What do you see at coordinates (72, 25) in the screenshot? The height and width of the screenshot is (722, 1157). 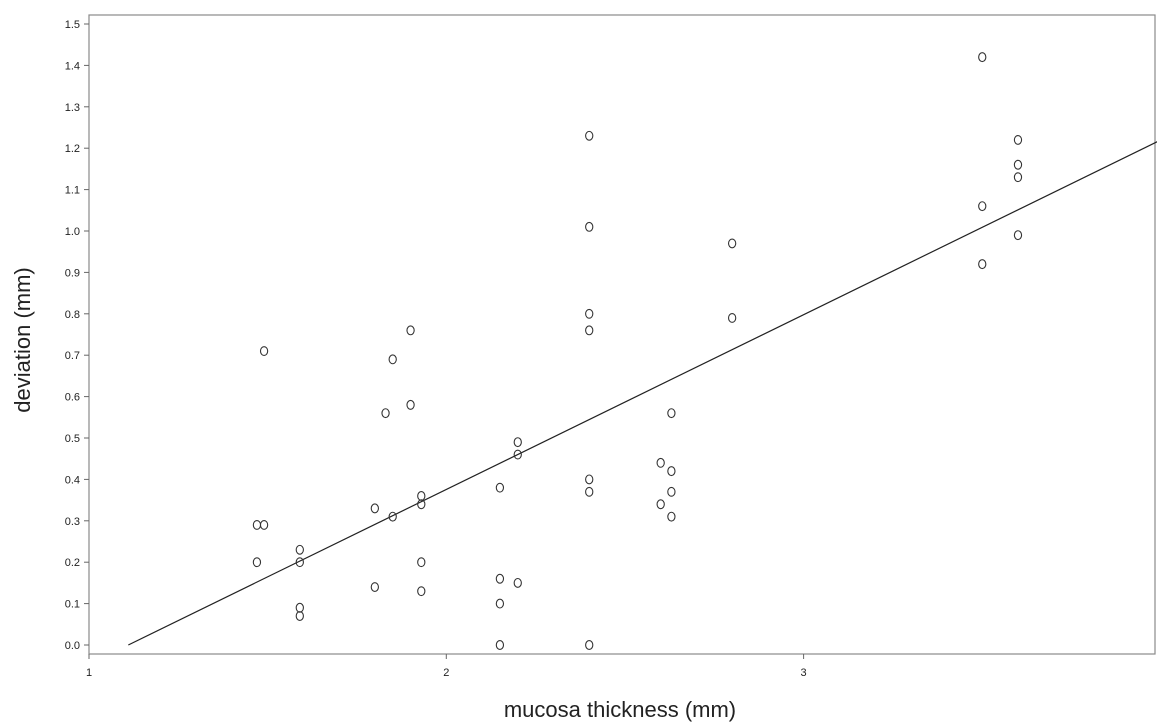 I see `y-tick-label: 1.5` at bounding box center [72, 25].